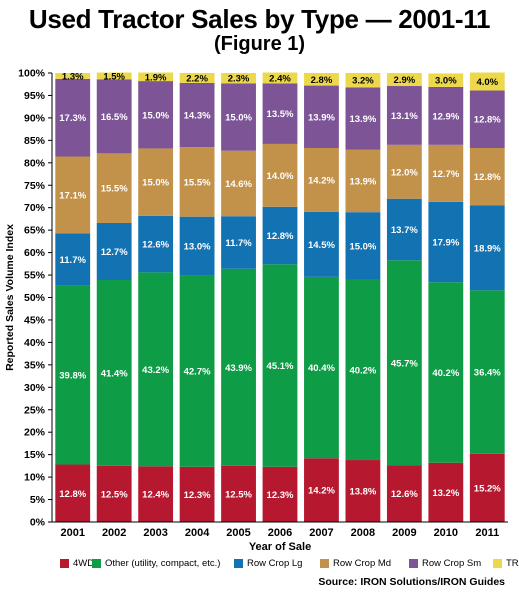 The image size is (519, 596). Describe the element at coordinates (452, 563) in the screenshot. I see `legend-label: Row Crop Sm` at that location.